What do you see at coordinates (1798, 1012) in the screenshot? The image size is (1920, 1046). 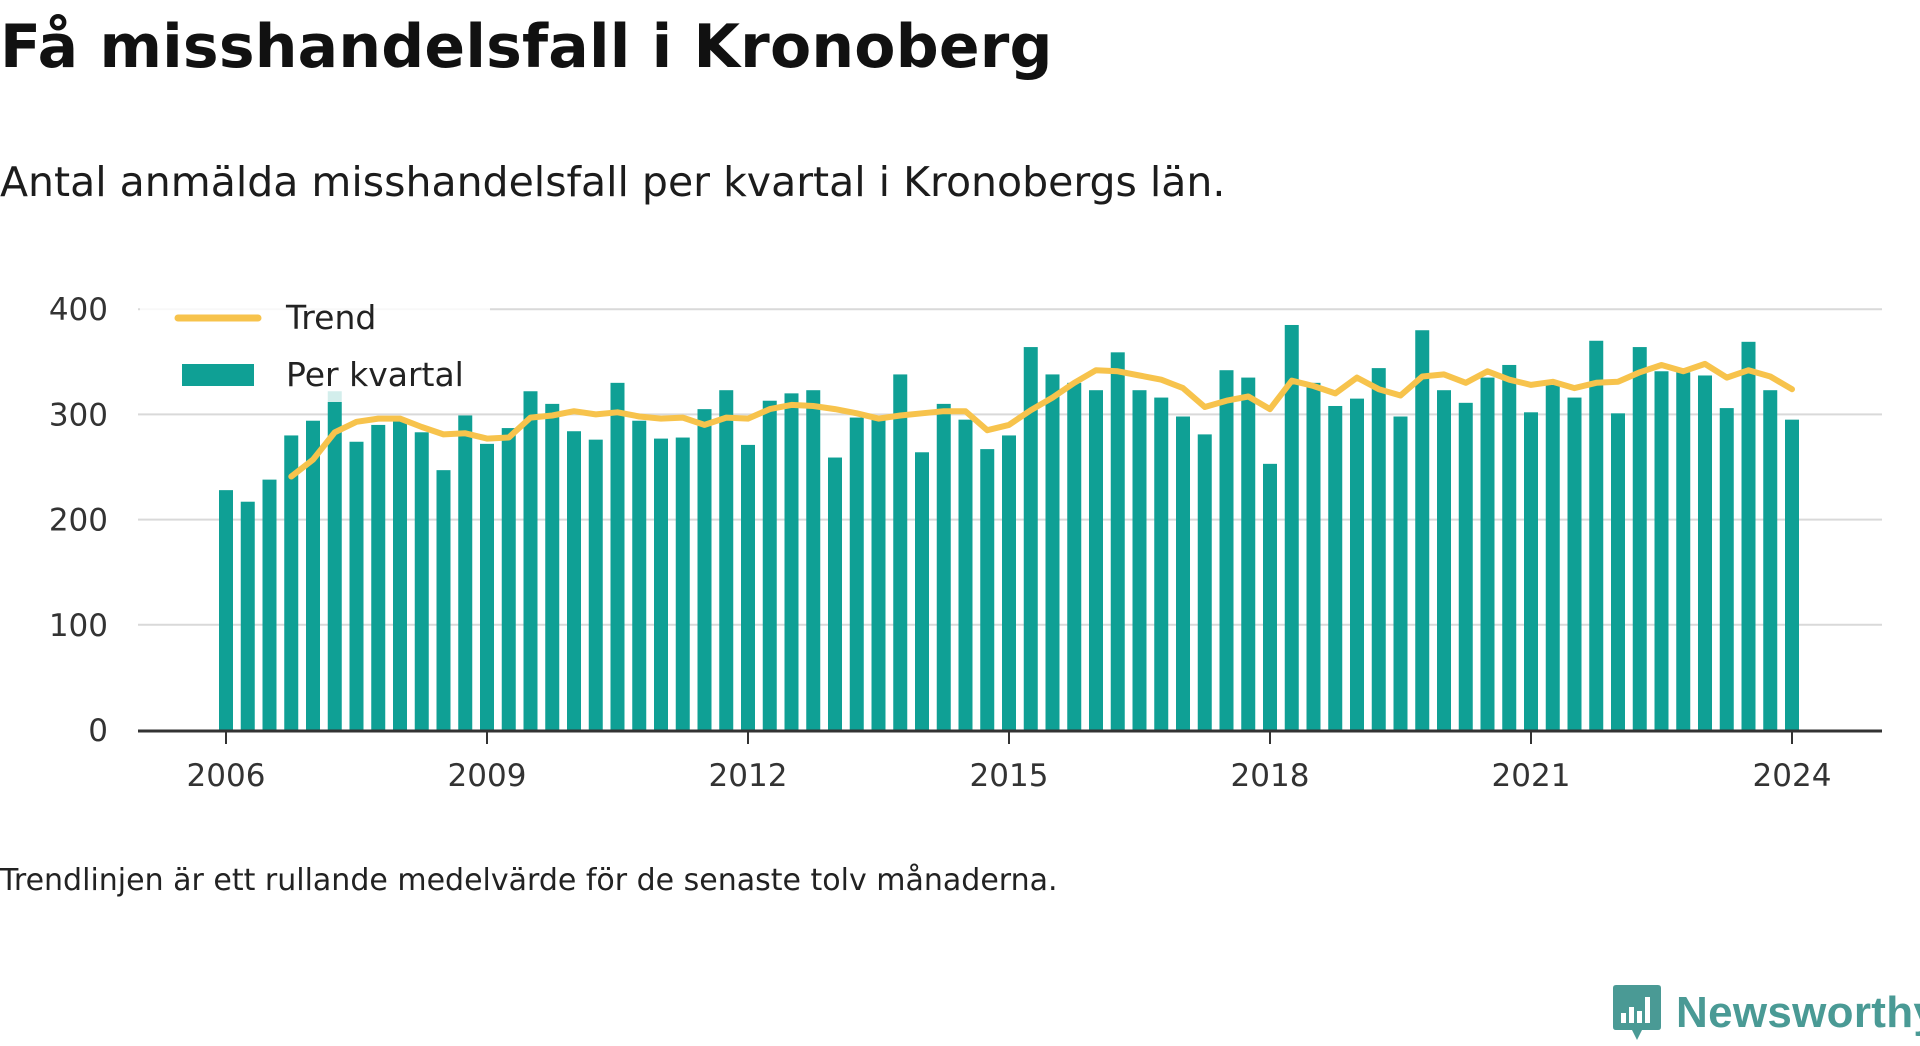 I see `brand-name: Newsworthy` at bounding box center [1798, 1012].